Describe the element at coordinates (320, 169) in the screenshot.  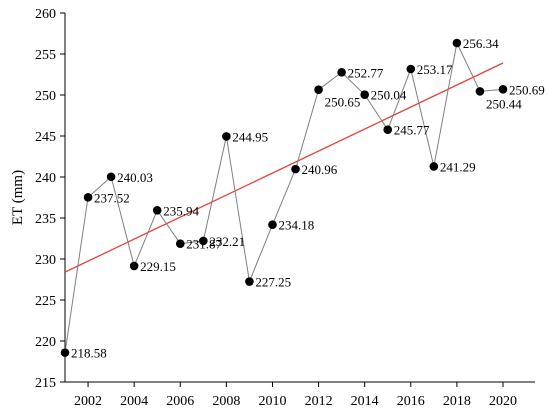
I see `data-label: 240.96` at that location.